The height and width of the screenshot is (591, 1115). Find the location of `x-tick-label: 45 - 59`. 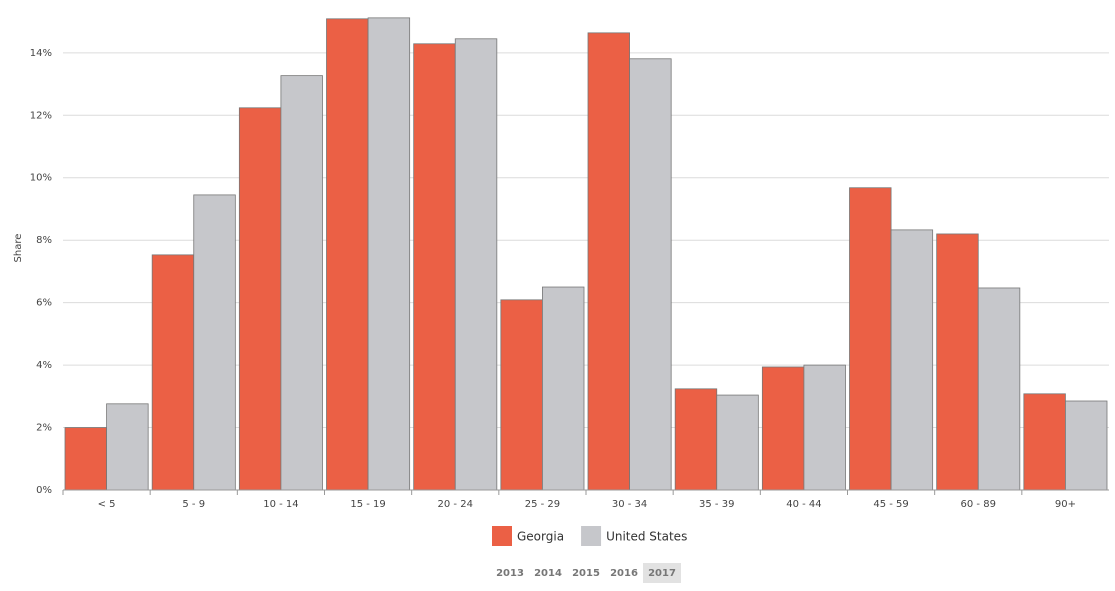

x-tick-label: 45 - 59 is located at coordinates (890, 504).